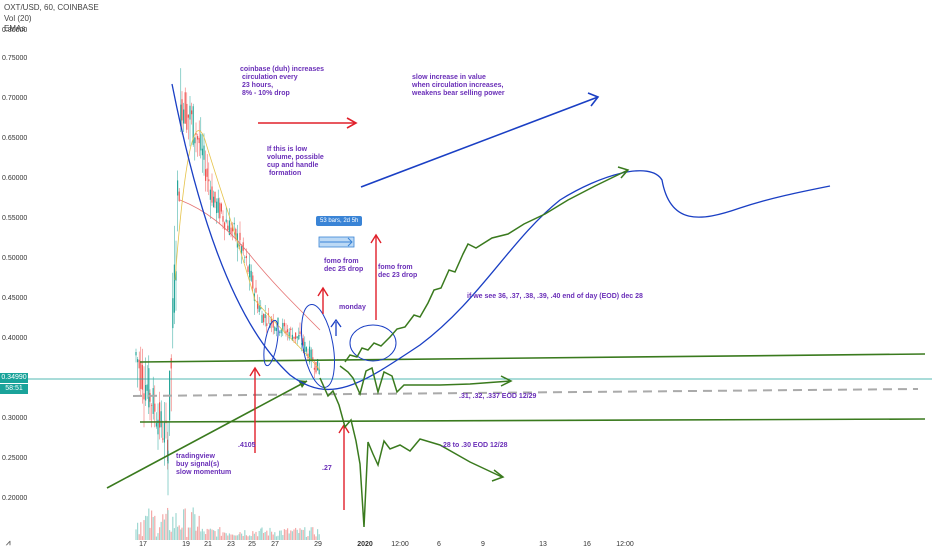 This screenshot has width=932, height=550. What do you see at coordinates (425, 381) in the screenshot?
I see `green-projection-mid` at bounding box center [425, 381].